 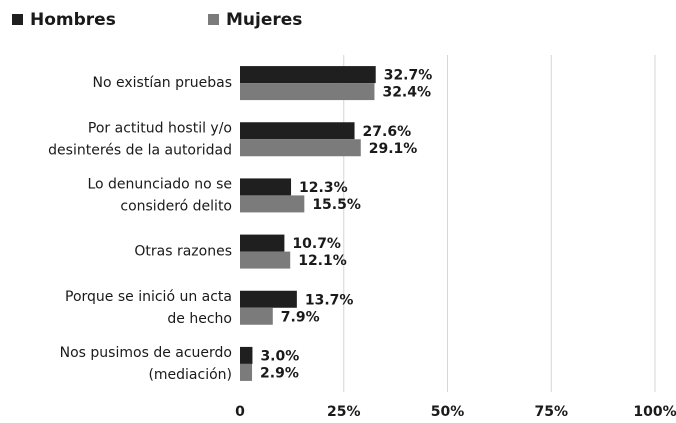 I want to click on x-tick-label: 75%, so click(x=551, y=412).